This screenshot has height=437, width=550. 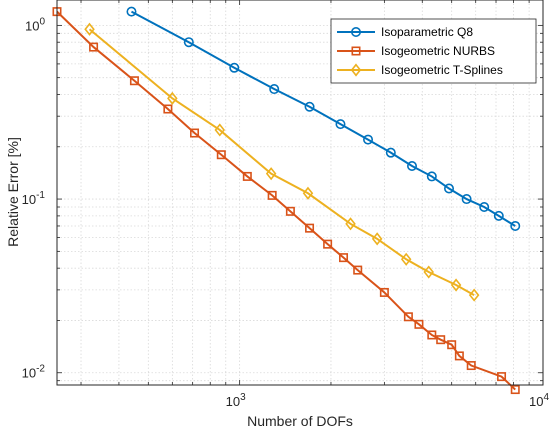 I want to click on legend-entry: Isoparametric Q8, so click(x=405, y=32).